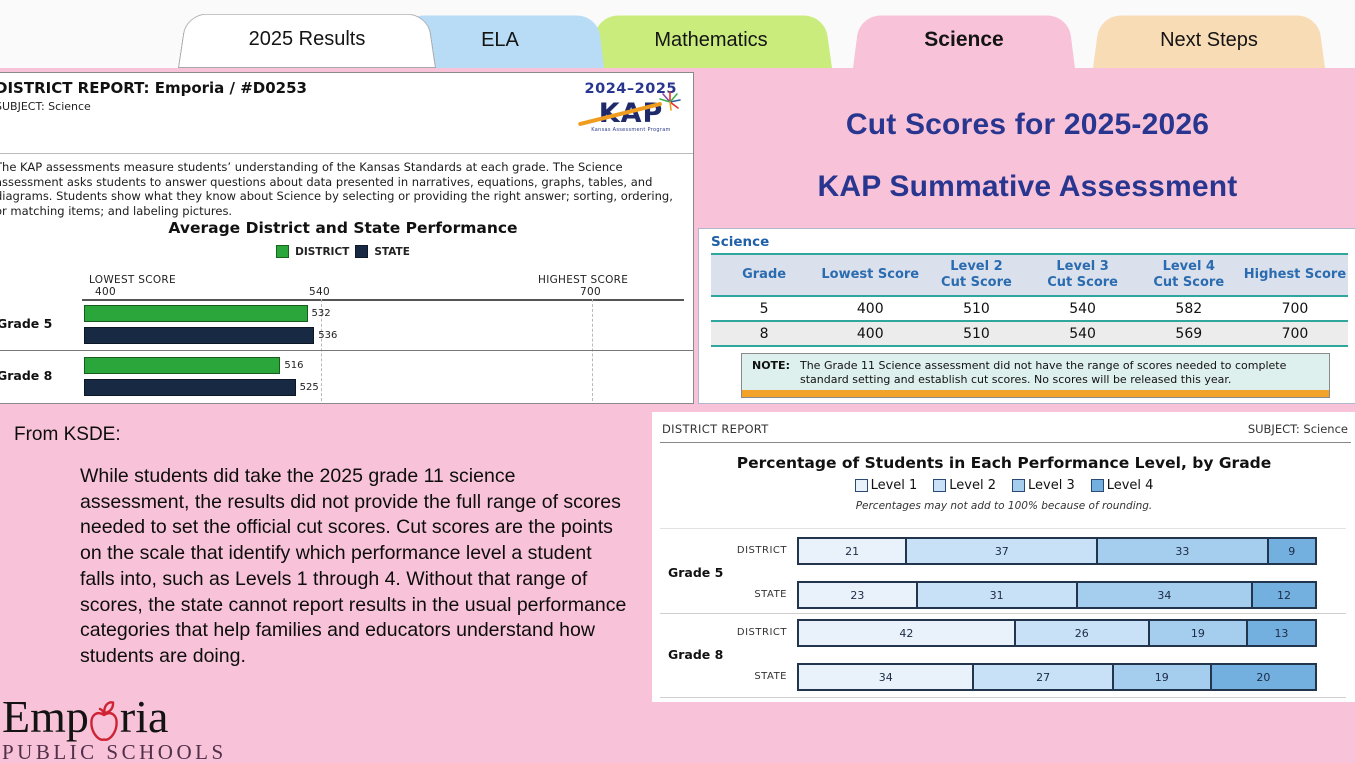 The image size is (1355, 763). I want to click on table-cell: 510, so click(976, 308).